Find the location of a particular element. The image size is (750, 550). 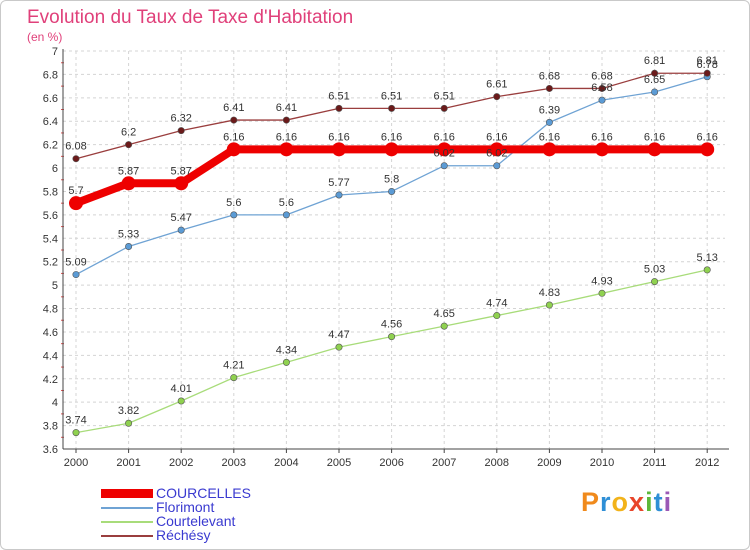

data-label-courtelevant: 3.74 is located at coordinates (75, 421).